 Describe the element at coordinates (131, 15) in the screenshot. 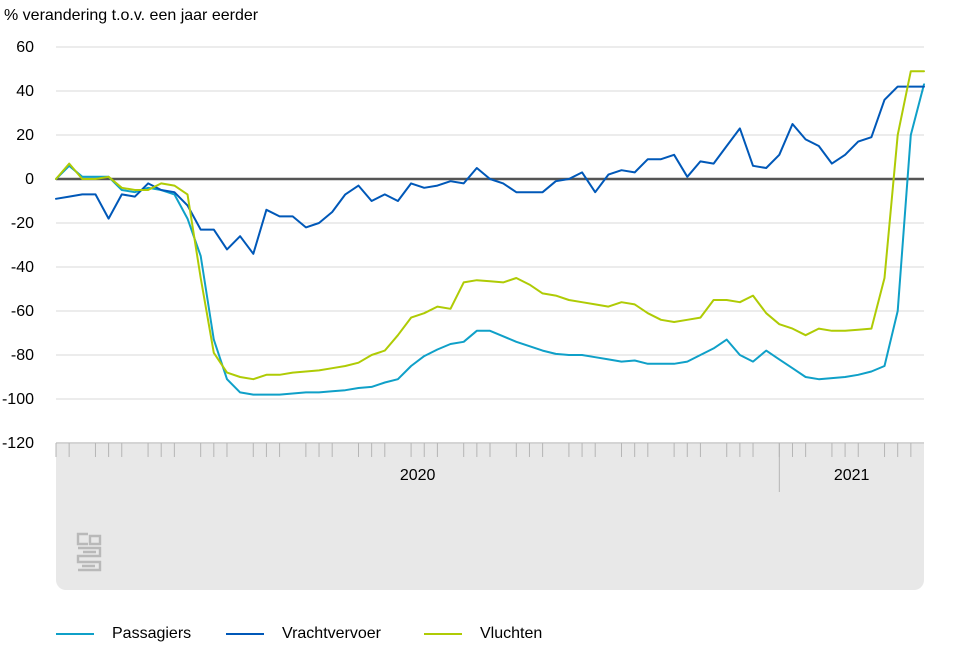

I see `y-axis-label: % verandering t.o.v. een jaar eerder` at that location.